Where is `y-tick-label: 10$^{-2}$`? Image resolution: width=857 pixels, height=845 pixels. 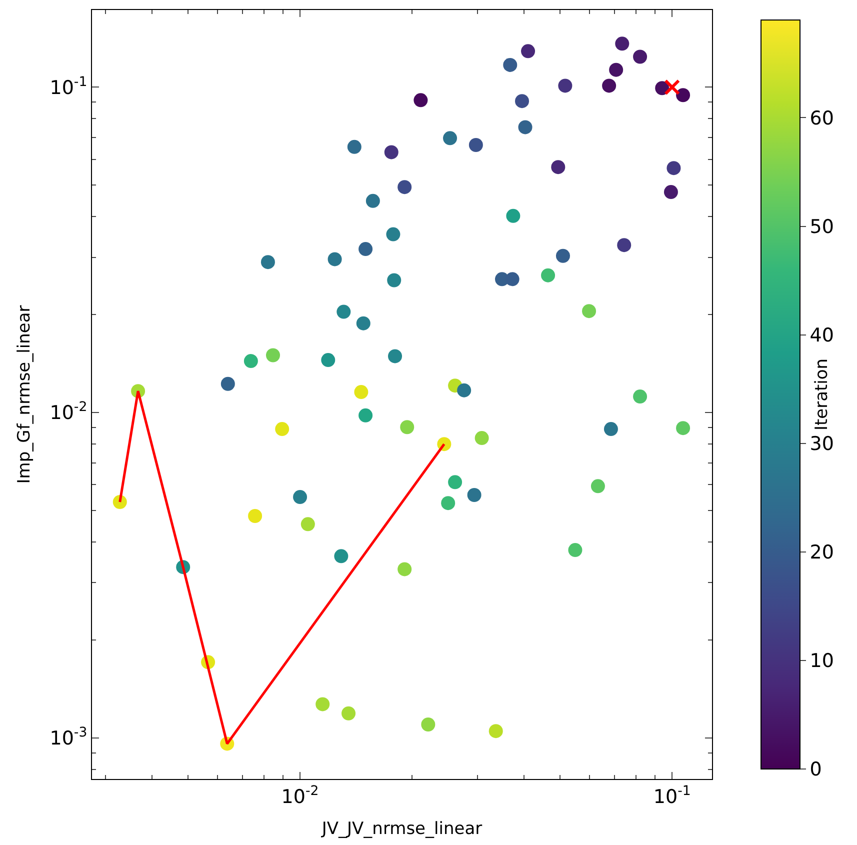
y-tick-label: 10$^{-2}$ is located at coordinates (69, 412).